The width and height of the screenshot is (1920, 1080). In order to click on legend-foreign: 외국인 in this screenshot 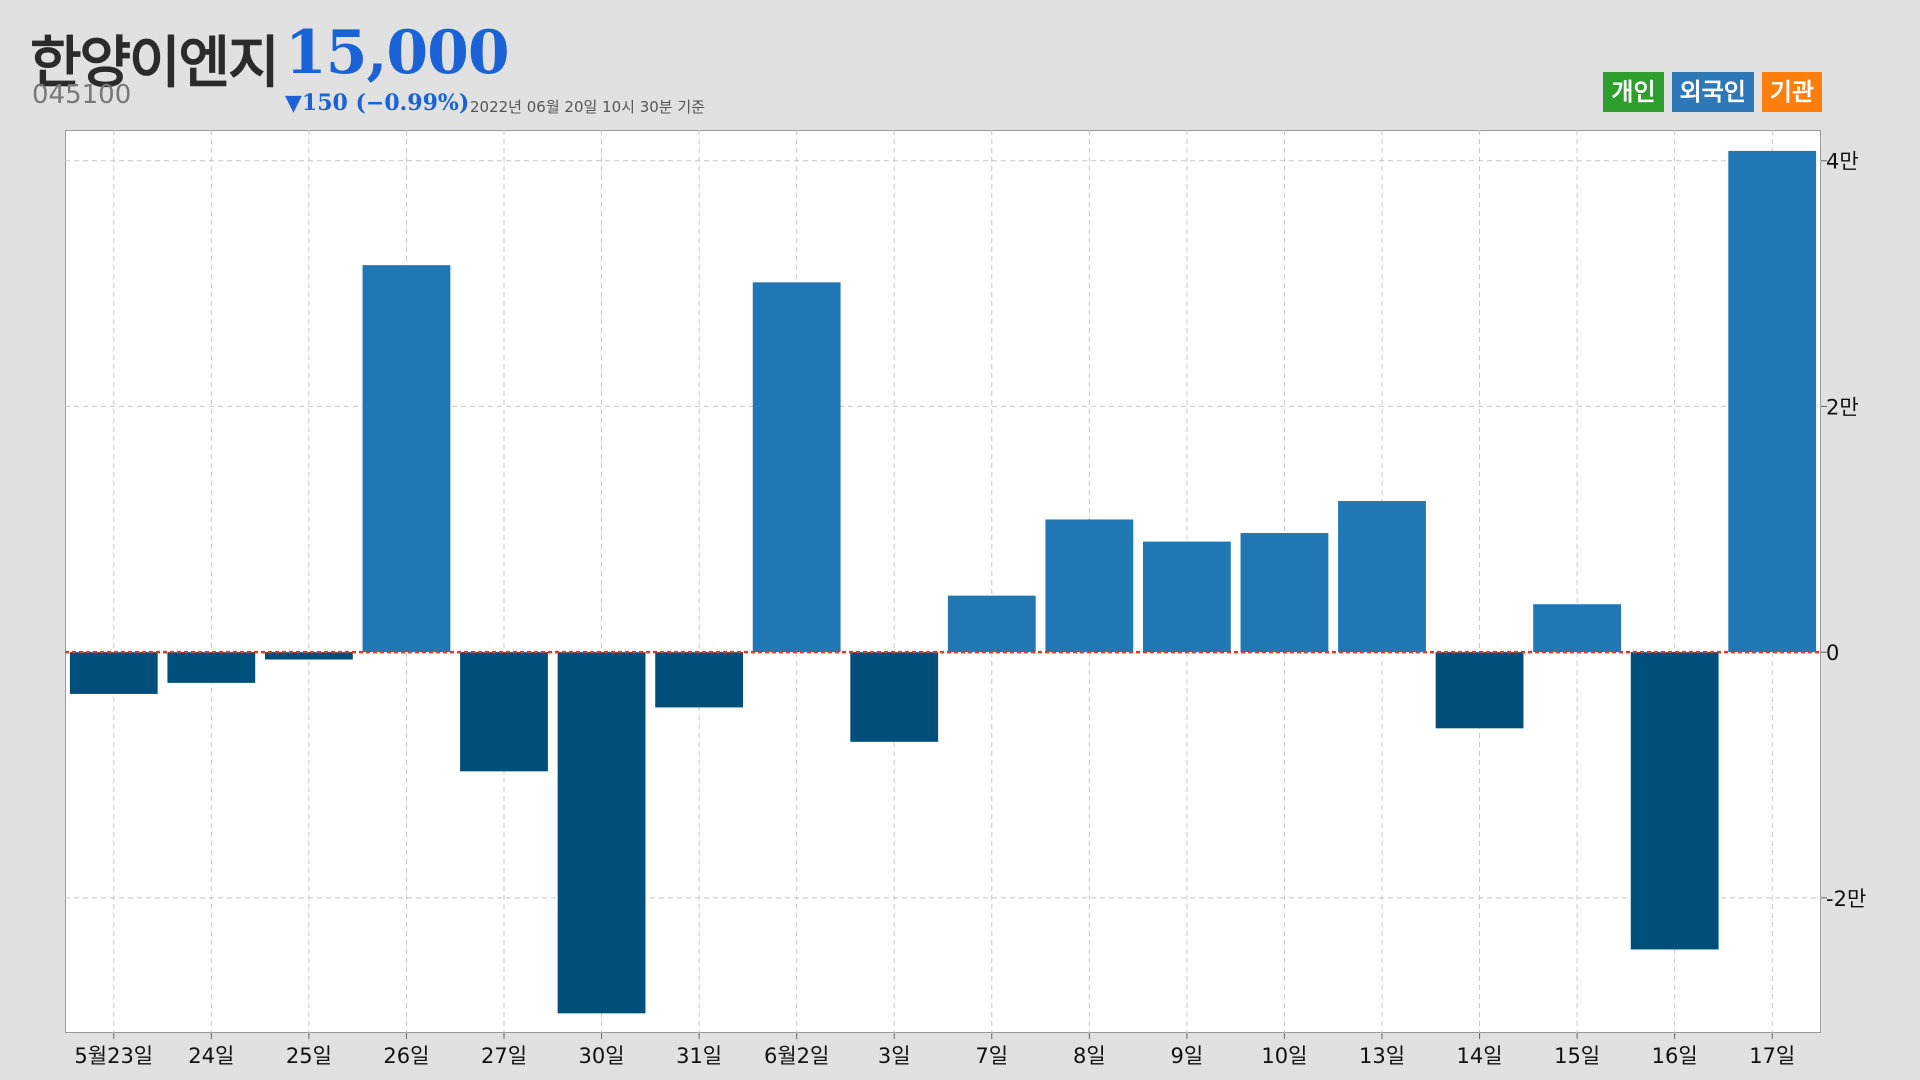, I will do `click(1712, 92)`.